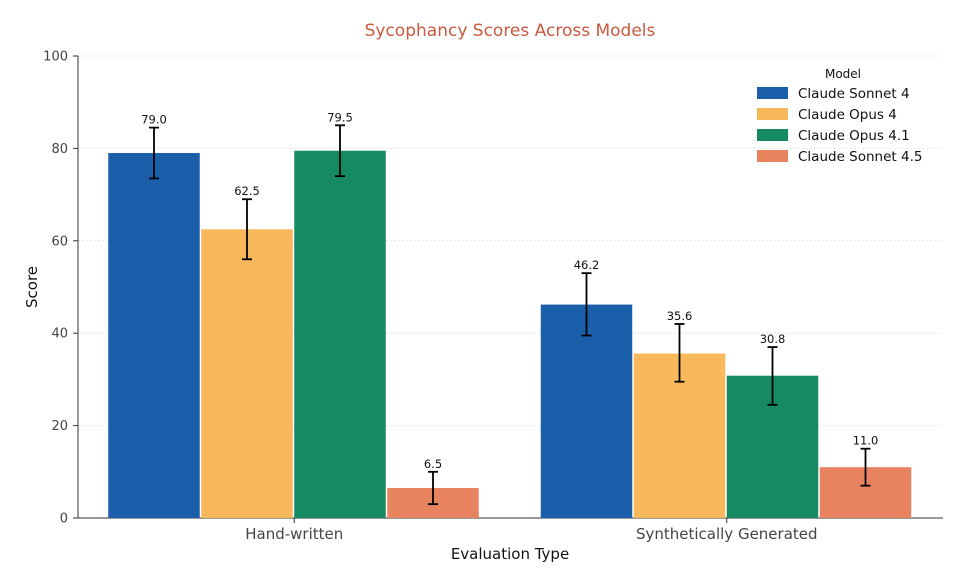  I want to click on legend-entry: Claude Sonnet 4, so click(854, 94).